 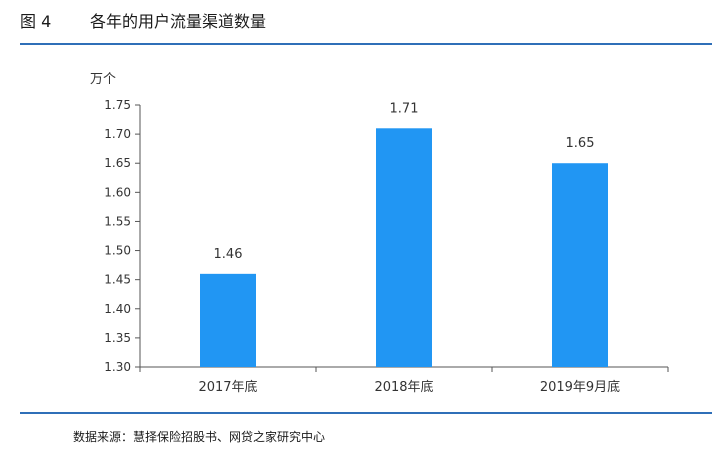 What do you see at coordinates (366, 413) in the screenshot?
I see `footer-rule` at bounding box center [366, 413].